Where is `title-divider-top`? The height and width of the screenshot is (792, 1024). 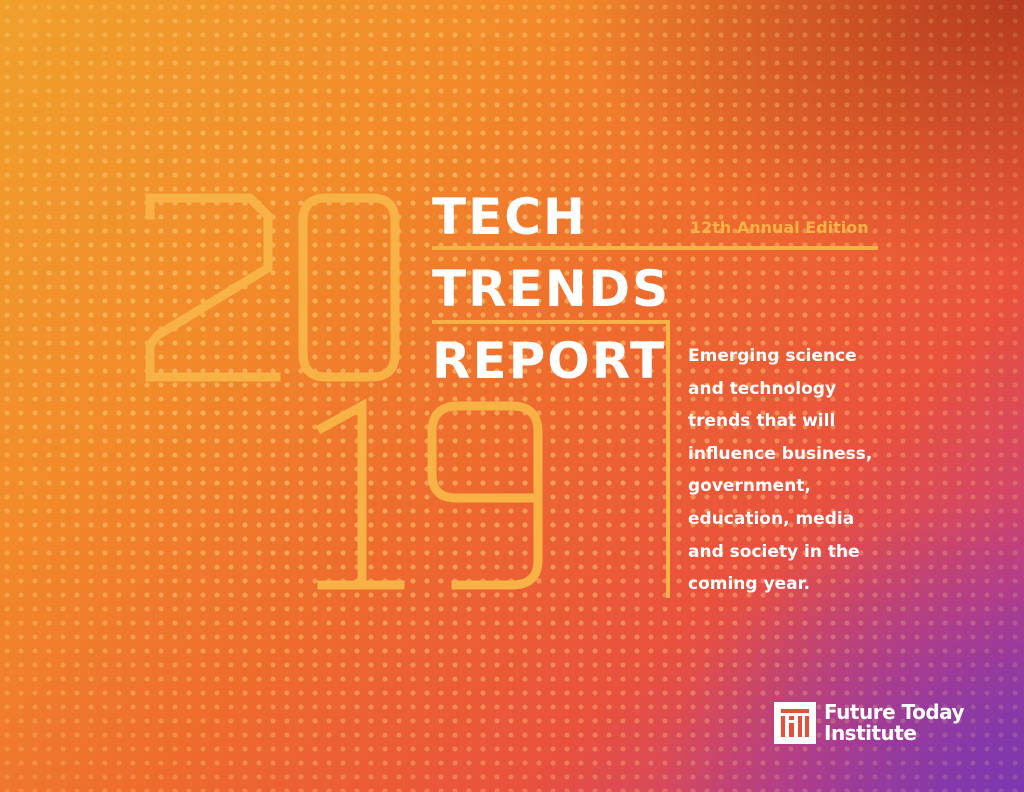
title-divider-top is located at coordinates (655, 248).